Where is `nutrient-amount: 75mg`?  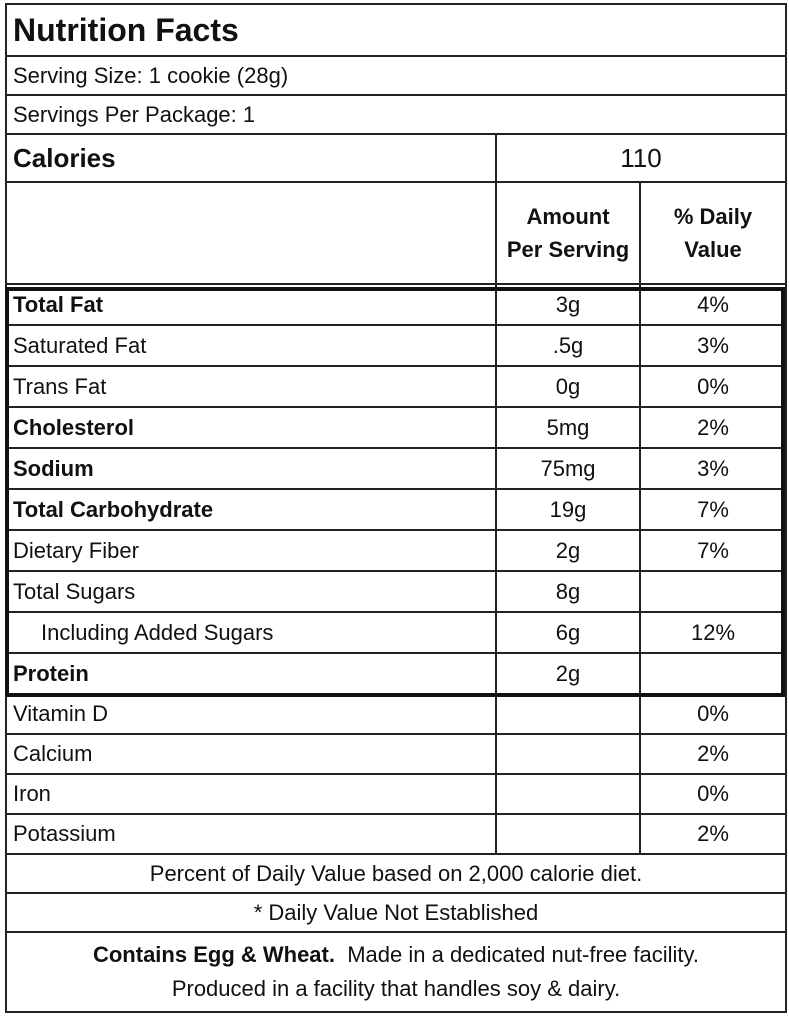
nutrient-amount: 75mg is located at coordinates (568, 468).